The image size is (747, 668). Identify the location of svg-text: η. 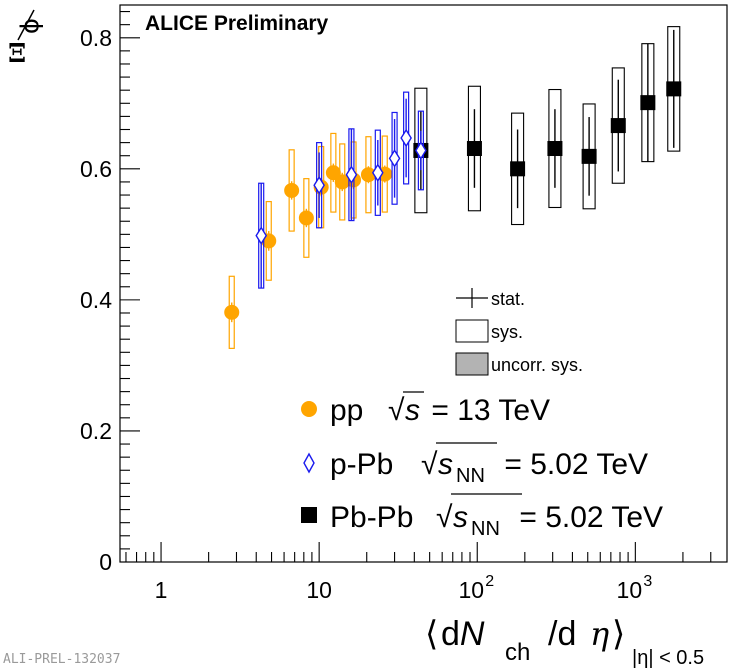
(599, 634).